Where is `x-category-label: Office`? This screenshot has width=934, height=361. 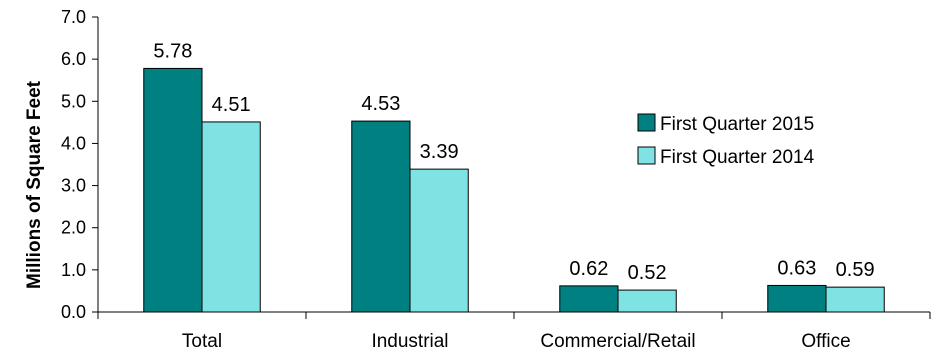 x-category-label: Office is located at coordinates (825, 341).